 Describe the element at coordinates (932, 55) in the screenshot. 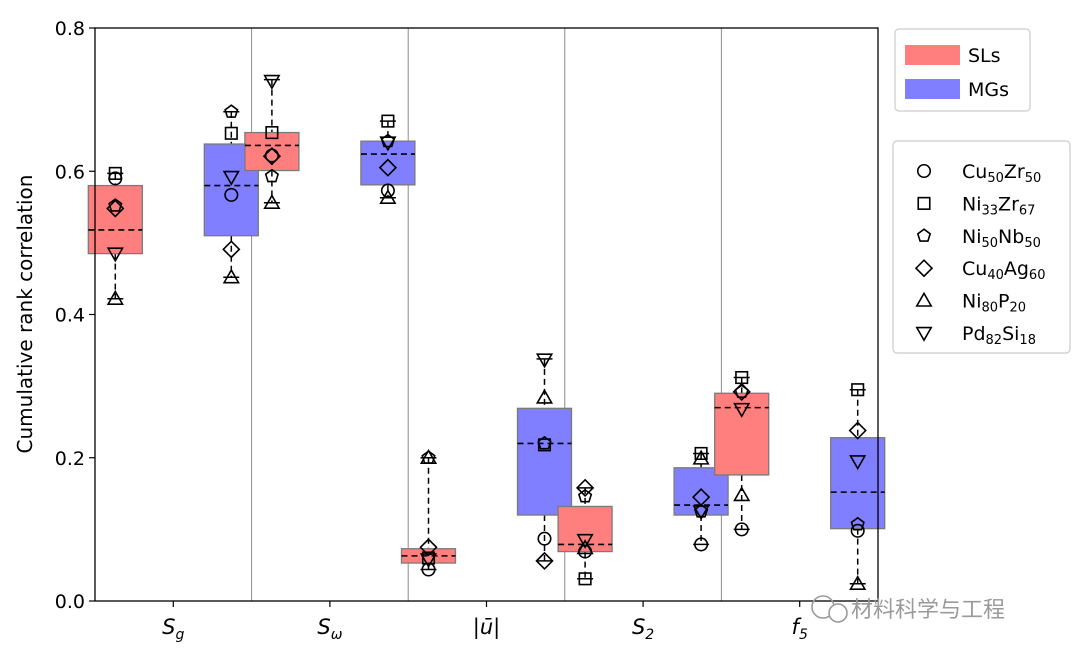

I see `legend-swatch-sls` at that location.